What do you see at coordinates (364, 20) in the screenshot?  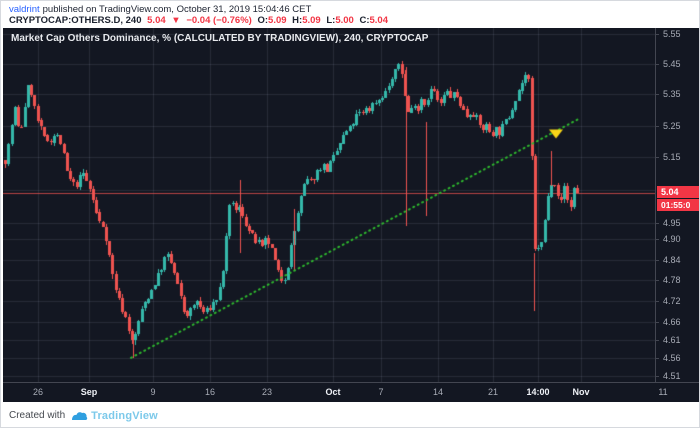 I see `close-label: C:` at bounding box center [364, 20].